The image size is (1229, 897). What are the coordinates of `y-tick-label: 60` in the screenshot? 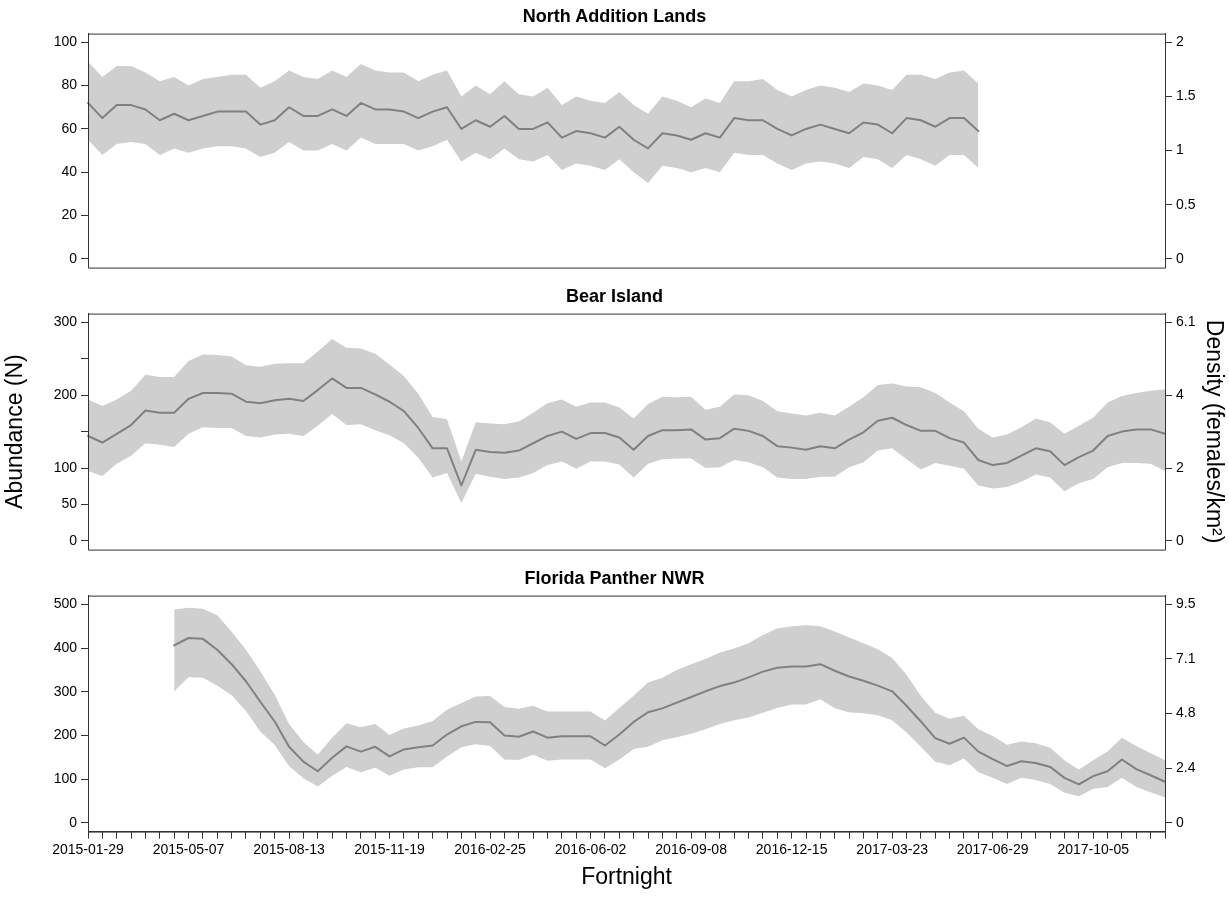 It's located at (69, 127).